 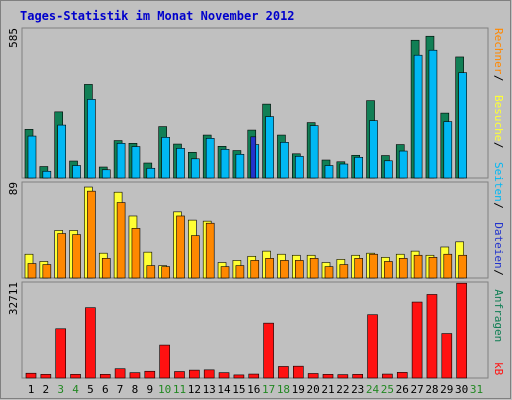 What do you see at coordinates (75, 389) in the screenshot?
I see `x-tick-label: 4` at bounding box center [75, 389].